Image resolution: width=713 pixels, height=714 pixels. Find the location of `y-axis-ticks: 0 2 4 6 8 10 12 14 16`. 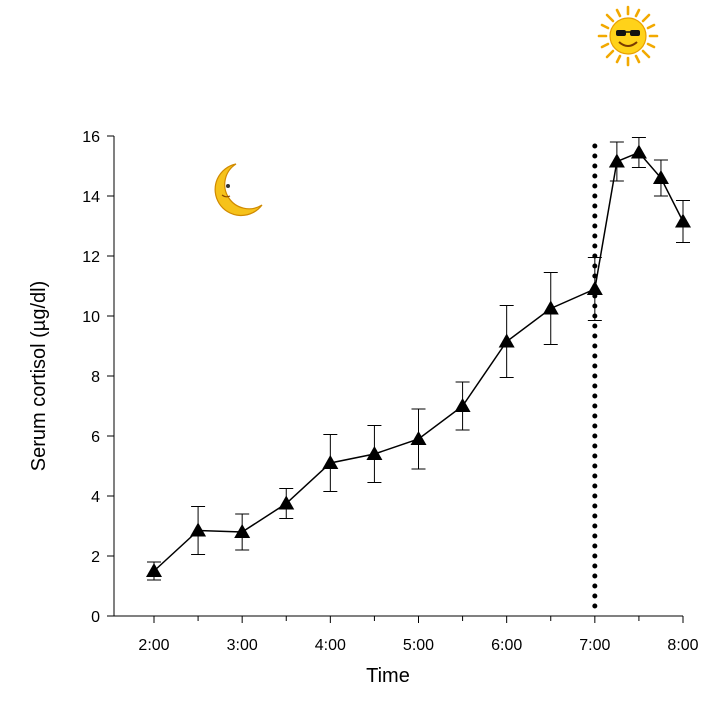

y-axis-ticks: 0 2 4 6 8 10 12 14 16 is located at coordinates (98, 377).